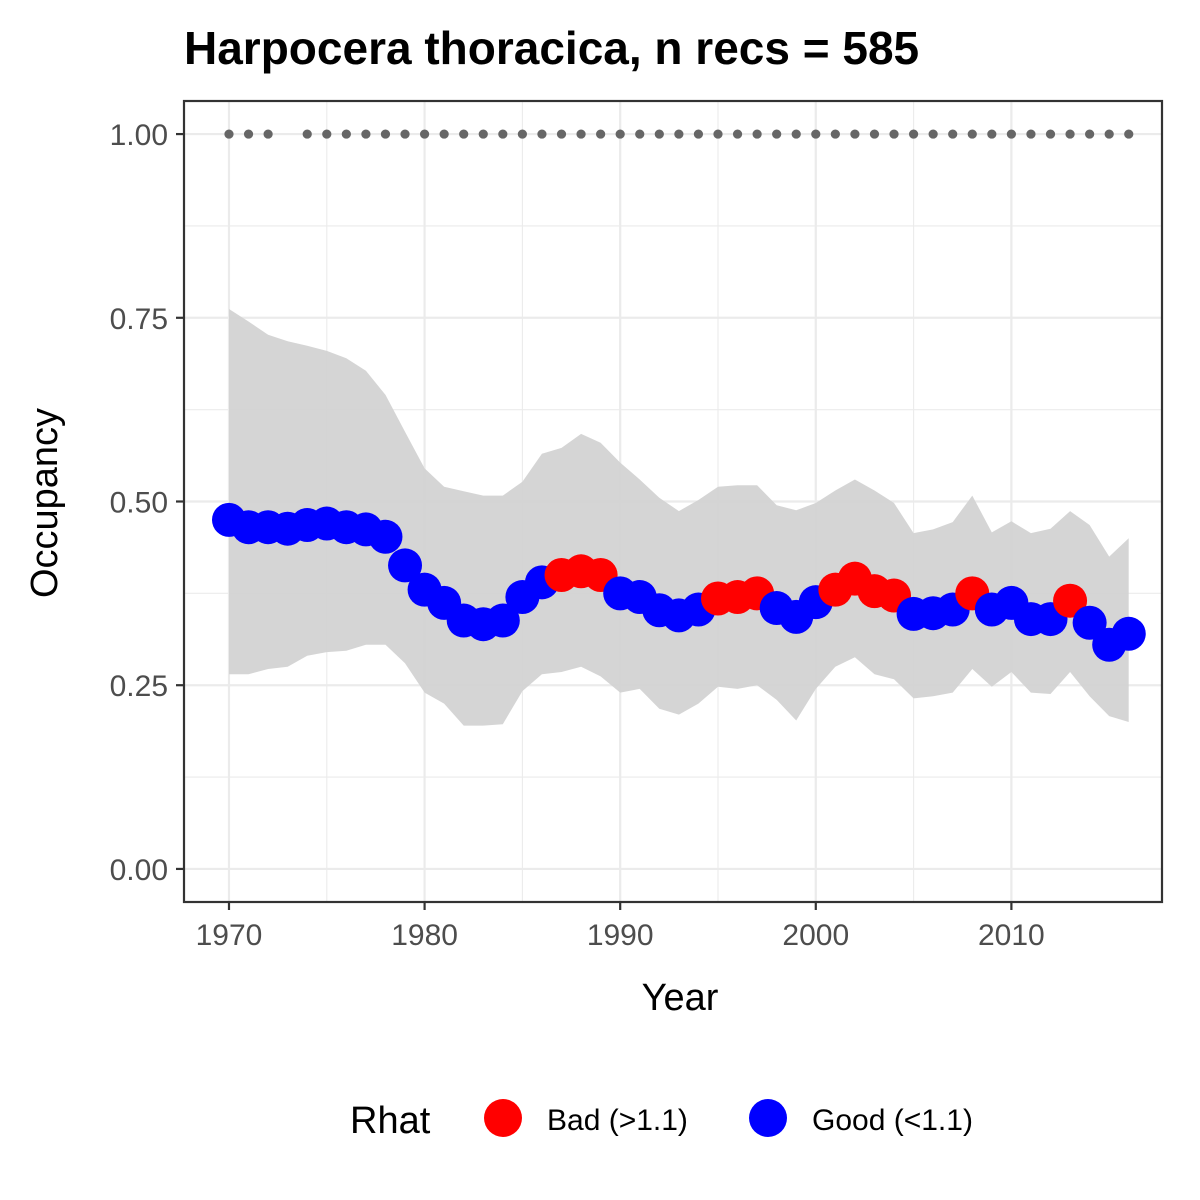 The height and width of the screenshot is (1200, 1200). I want to click on y-tick-label: 0.25, so click(139, 686).